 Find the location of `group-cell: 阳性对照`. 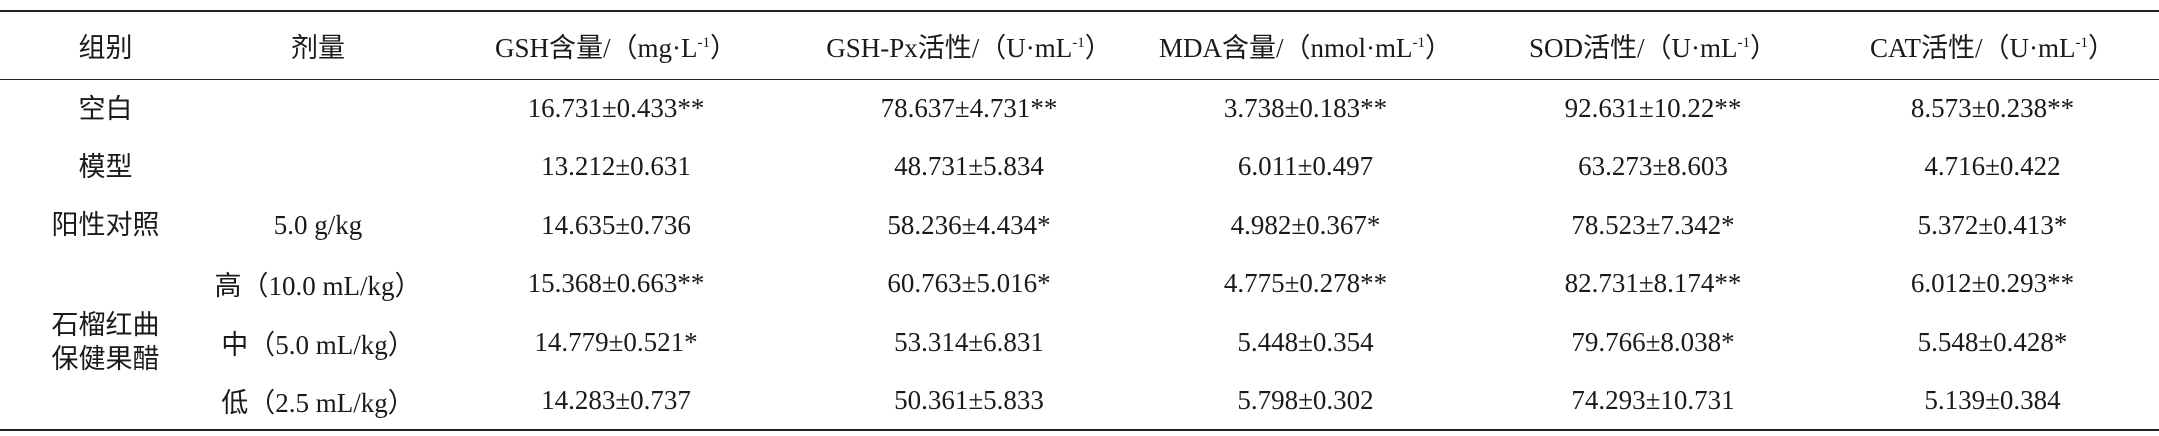

group-cell: 阳性对照 is located at coordinates (105, 225).